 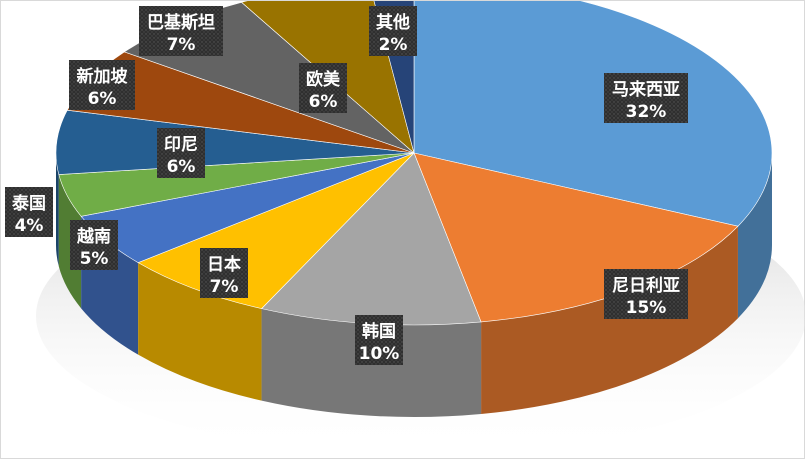 I want to click on data-label-5: 泰国4%, so click(x=29, y=212).